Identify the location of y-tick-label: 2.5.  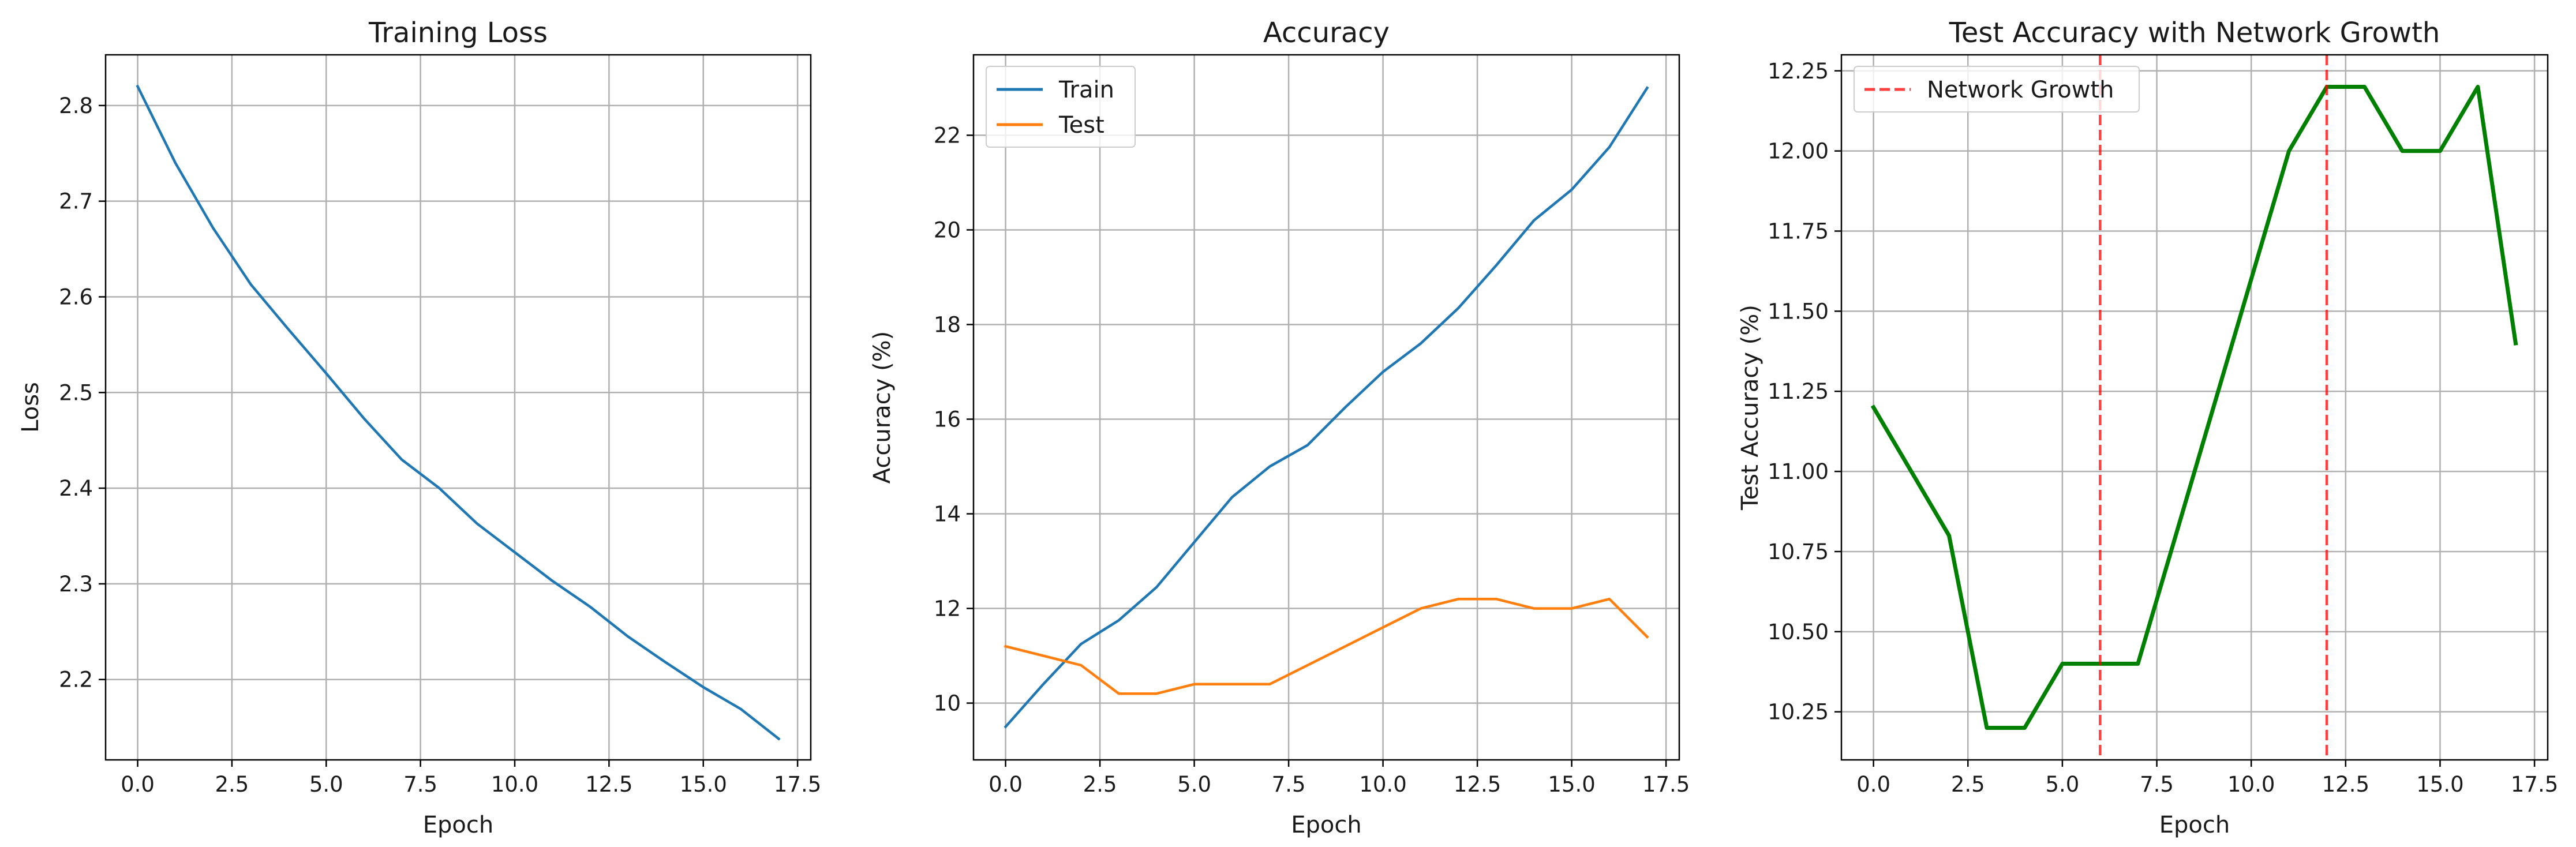
(76, 392).